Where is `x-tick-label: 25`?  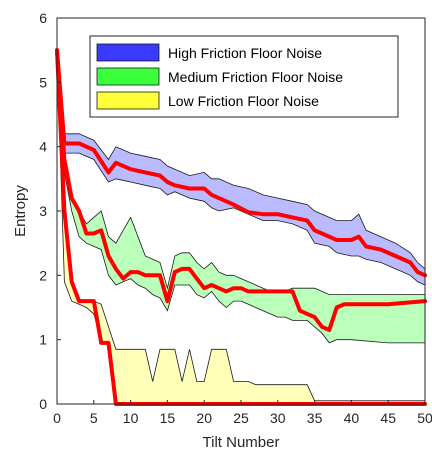
x-tick-label: 25 is located at coordinates (241, 418).